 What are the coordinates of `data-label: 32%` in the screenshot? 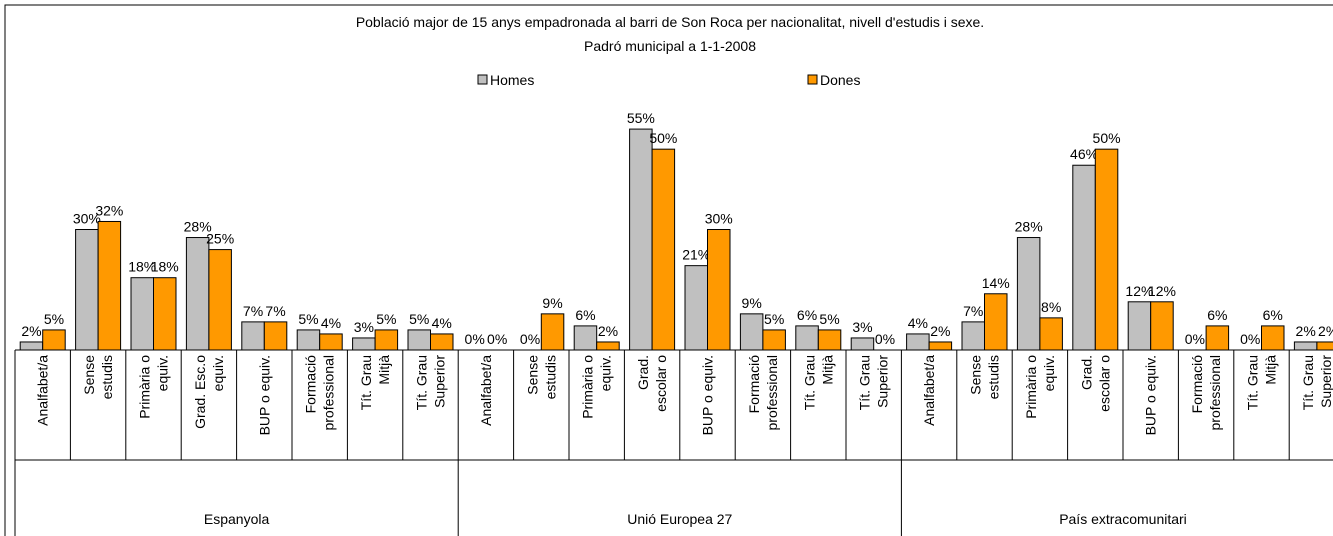 It's located at (109, 210).